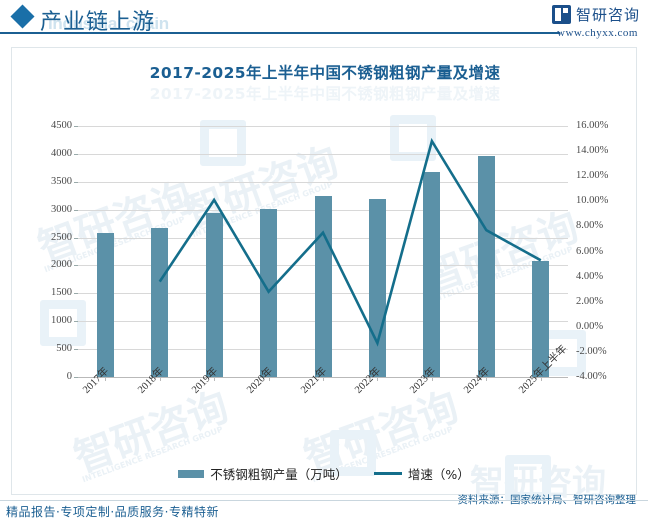  I want to click on chart-legend: 不锈钢粗钢产量（万吨） 增速（%）, so click(324, 473).